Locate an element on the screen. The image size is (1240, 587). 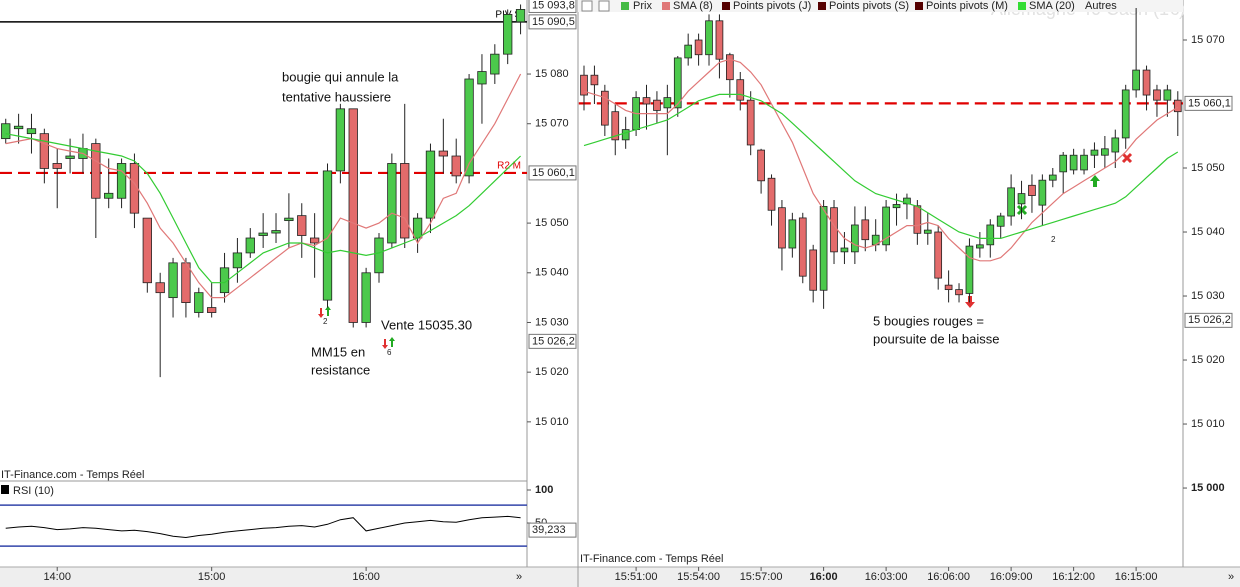
annotation: bougie qui annule la is located at coordinates (340, 76).